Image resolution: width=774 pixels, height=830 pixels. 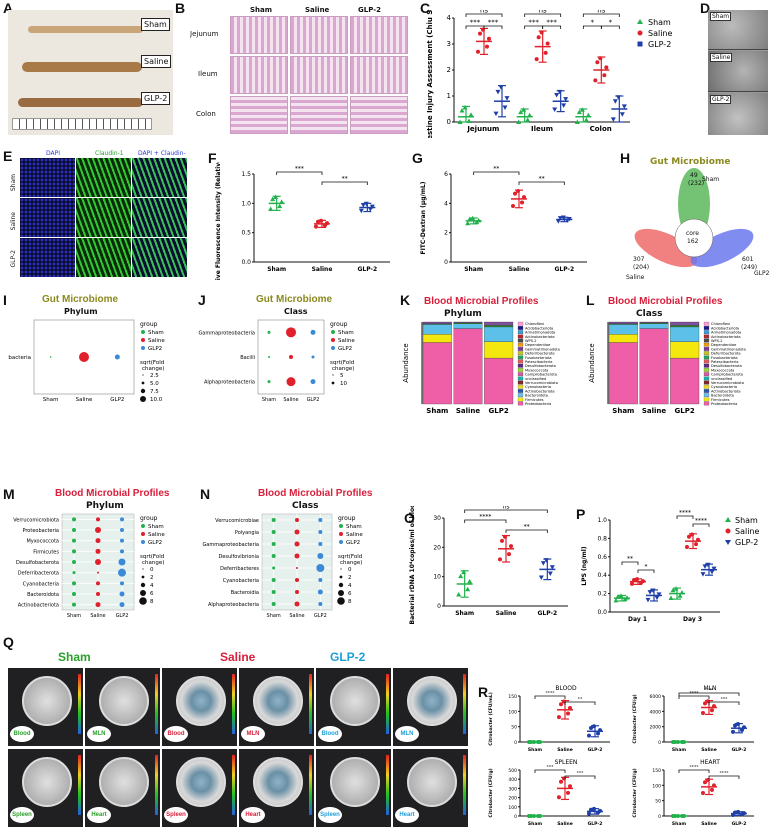 I want to click on sig-bracket-label: *, so click(x=593, y=23).